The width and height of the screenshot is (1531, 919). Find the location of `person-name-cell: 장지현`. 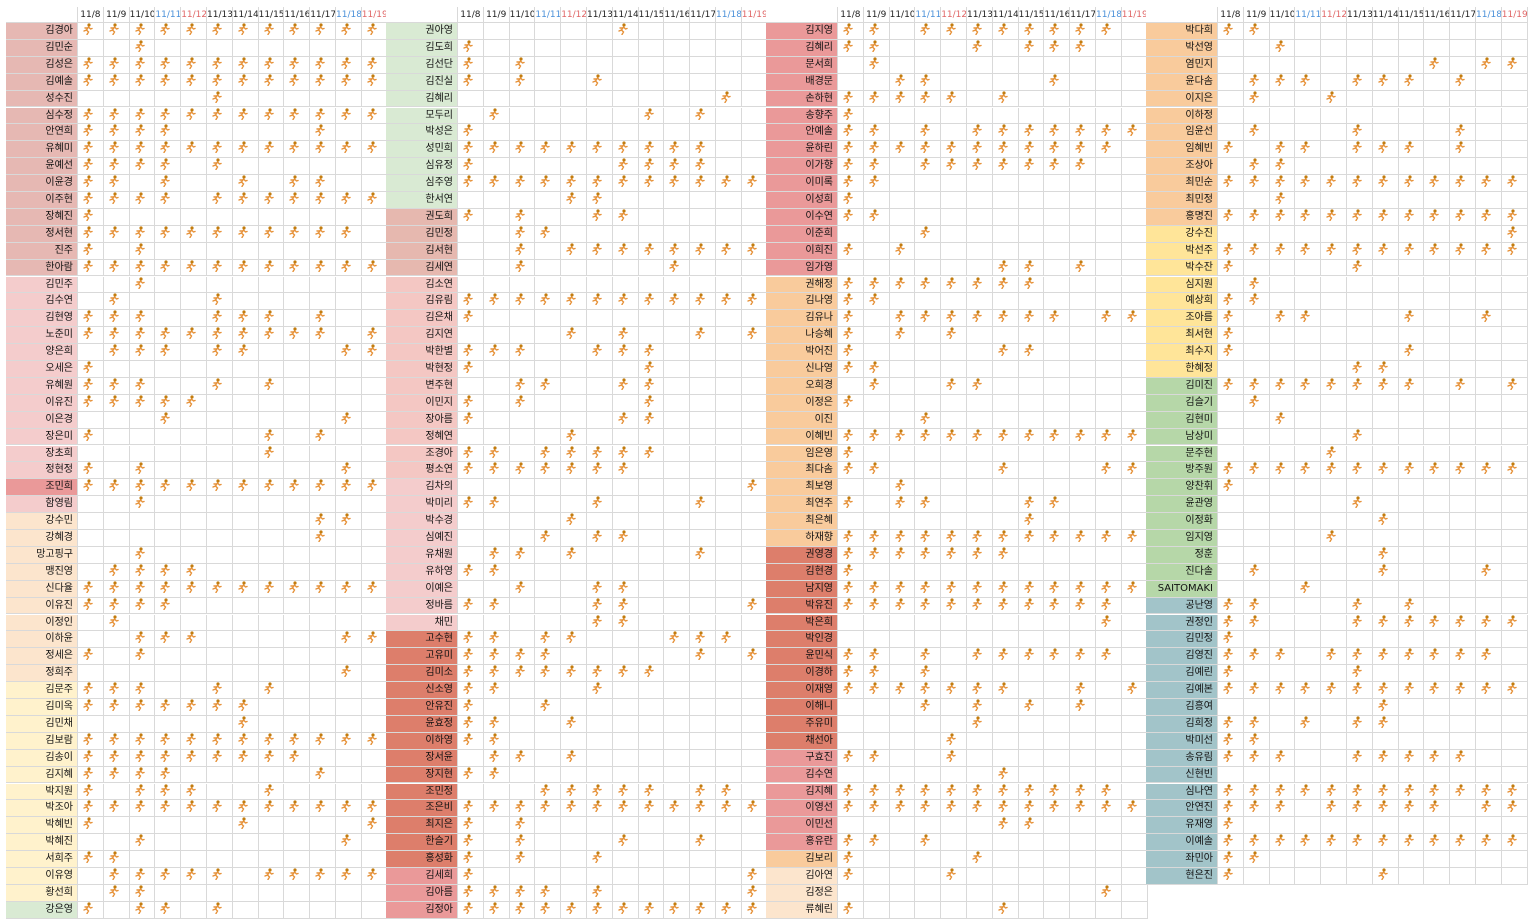

person-name-cell: 장지현 is located at coordinates (422, 775).